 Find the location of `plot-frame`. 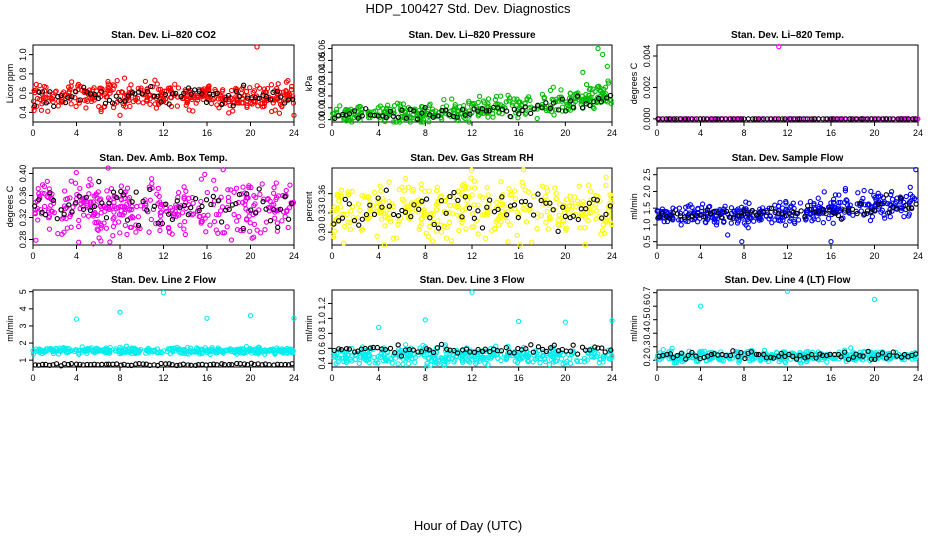

plot-frame is located at coordinates (787, 83).